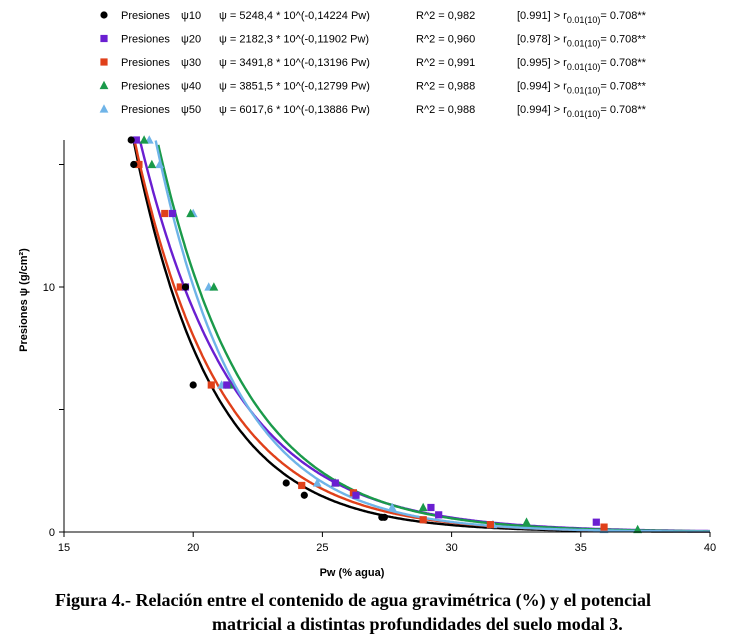  What do you see at coordinates (294, 16) in the screenshot?
I see `legend-equation: ψ = 5248,4 * 10^(-0,14224 Pw)` at bounding box center [294, 16].